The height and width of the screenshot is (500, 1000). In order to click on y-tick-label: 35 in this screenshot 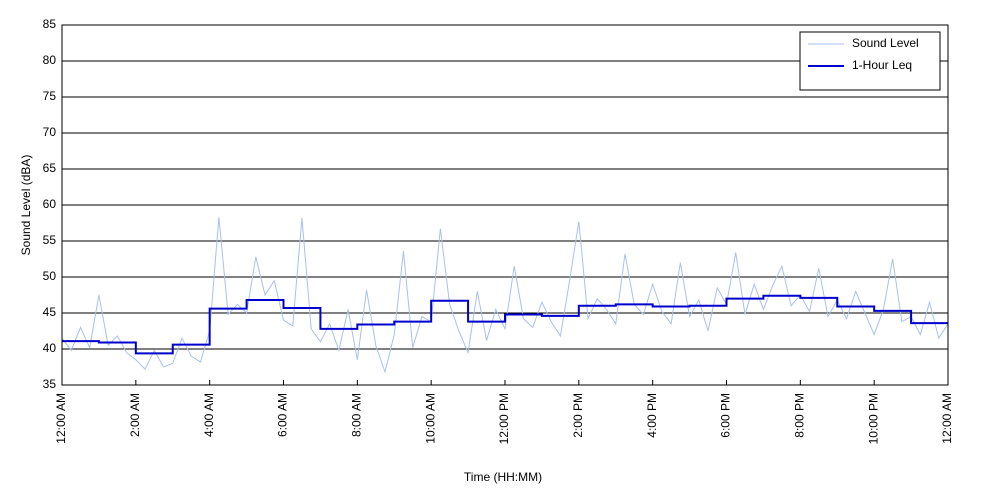, I will do `click(50, 384)`.